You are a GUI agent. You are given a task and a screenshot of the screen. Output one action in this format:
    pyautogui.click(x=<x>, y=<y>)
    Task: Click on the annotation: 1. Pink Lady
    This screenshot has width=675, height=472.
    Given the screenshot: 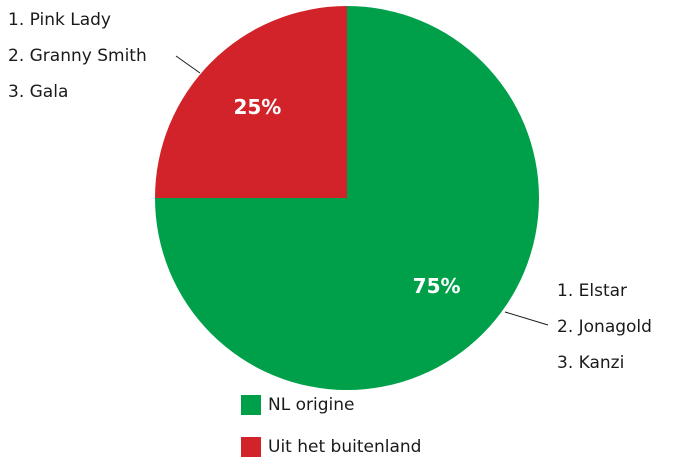 What is the action you would take?
    pyautogui.click(x=59, y=20)
    